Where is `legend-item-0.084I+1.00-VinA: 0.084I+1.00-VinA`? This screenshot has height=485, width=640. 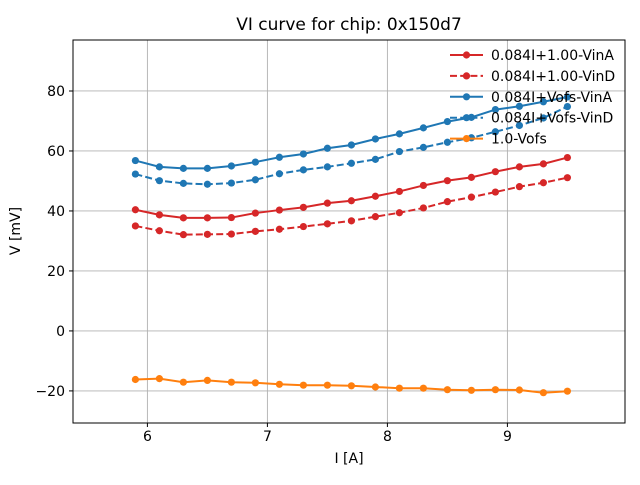 legend-item-0.084I+1.00-VinA: 0.084I+1.00-VinA is located at coordinates (532, 56).